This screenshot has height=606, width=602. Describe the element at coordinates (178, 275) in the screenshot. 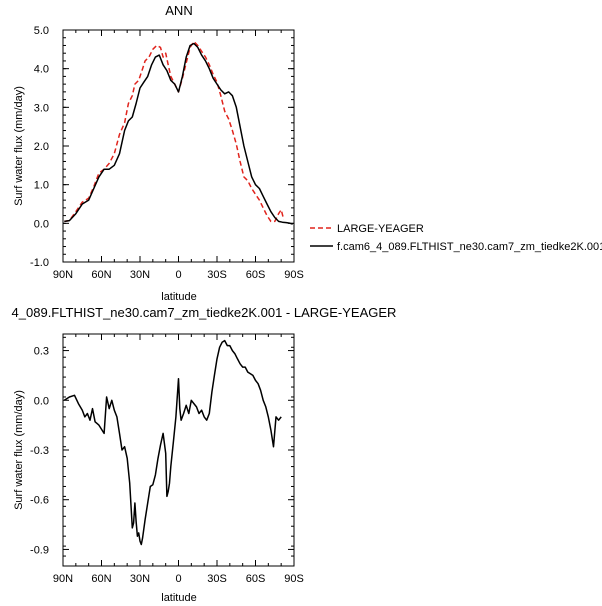

I see `p1-xtick-label: 0` at that location.